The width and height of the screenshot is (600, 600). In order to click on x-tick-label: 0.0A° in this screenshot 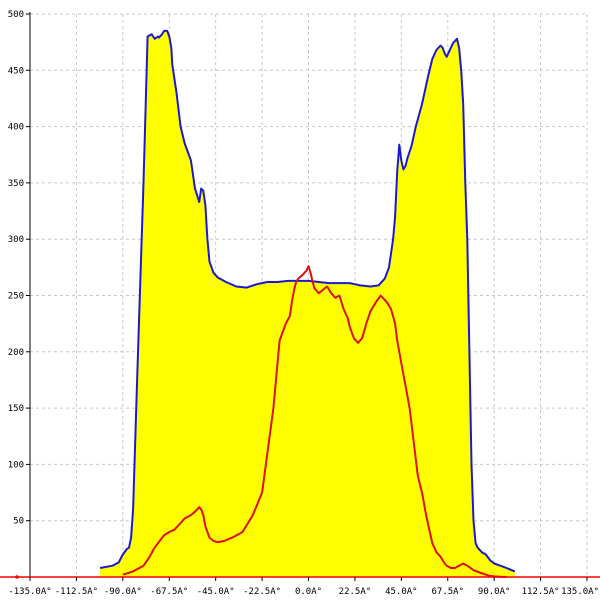, I will do `click(308, 592)`.